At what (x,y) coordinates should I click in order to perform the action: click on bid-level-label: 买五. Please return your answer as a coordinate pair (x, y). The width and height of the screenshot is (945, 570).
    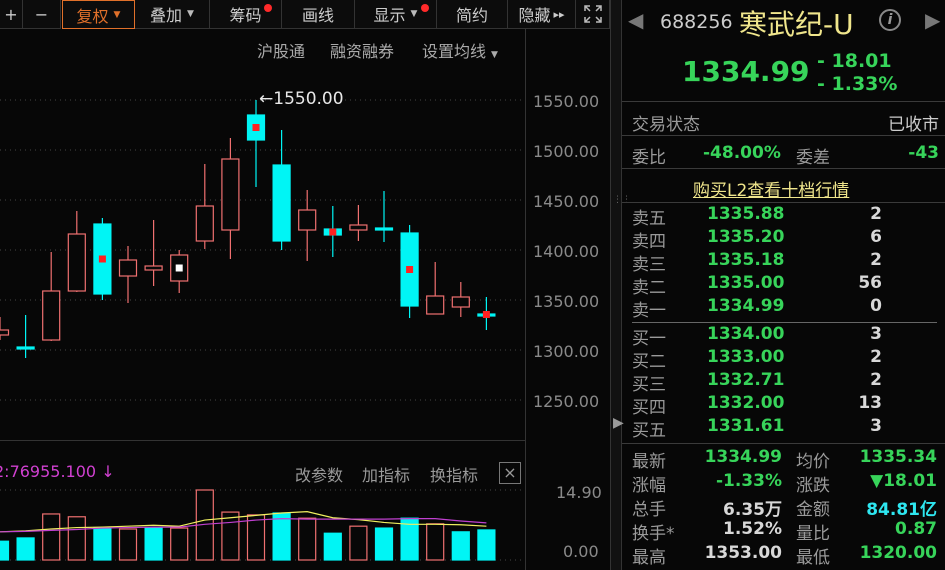
    Looking at the image, I should click on (649, 431).